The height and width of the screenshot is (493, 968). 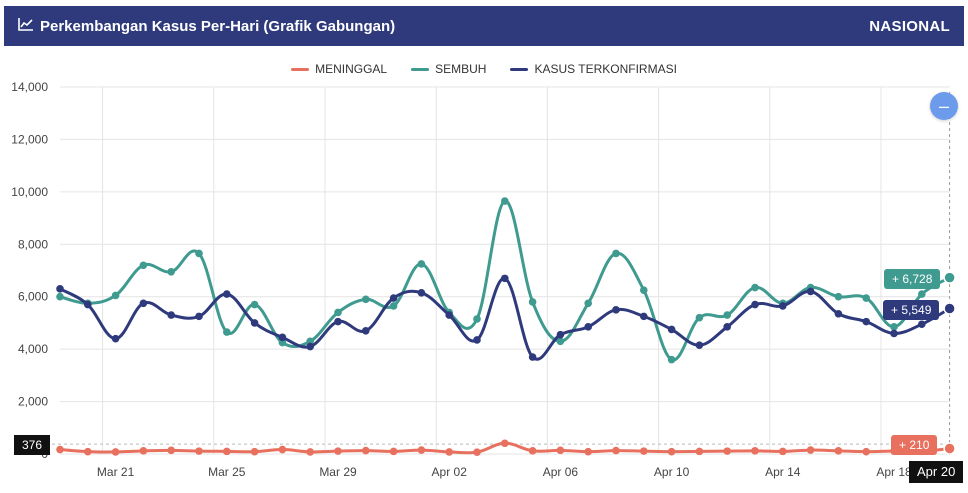 I want to click on x-tick-label: Apr 10, so click(x=672, y=472).